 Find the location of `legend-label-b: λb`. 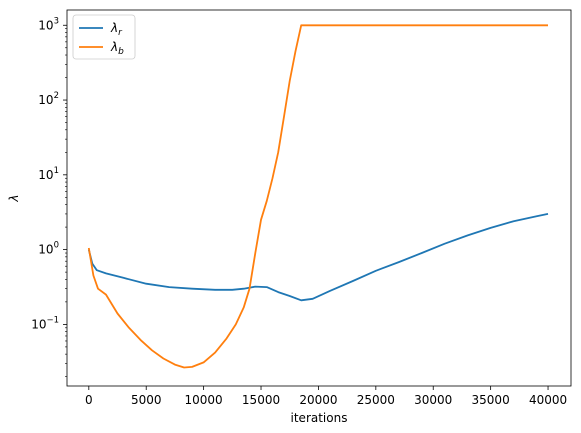

legend-label-b: λb is located at coordinates (117, 48).